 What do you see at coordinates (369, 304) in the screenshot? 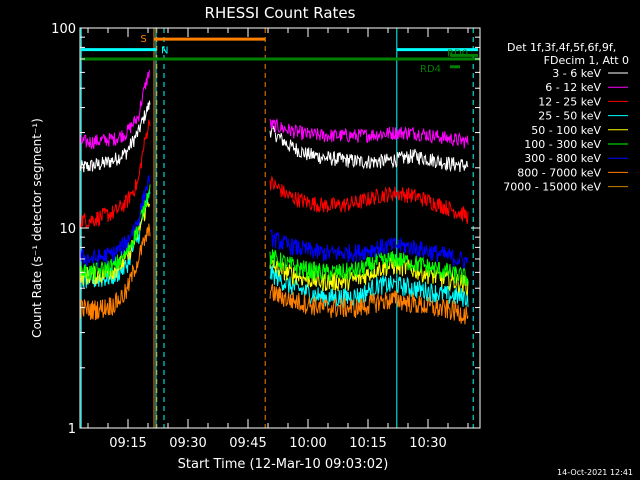
I see `series-line-800-7000-kev-post` at bounding box center [369, 304].